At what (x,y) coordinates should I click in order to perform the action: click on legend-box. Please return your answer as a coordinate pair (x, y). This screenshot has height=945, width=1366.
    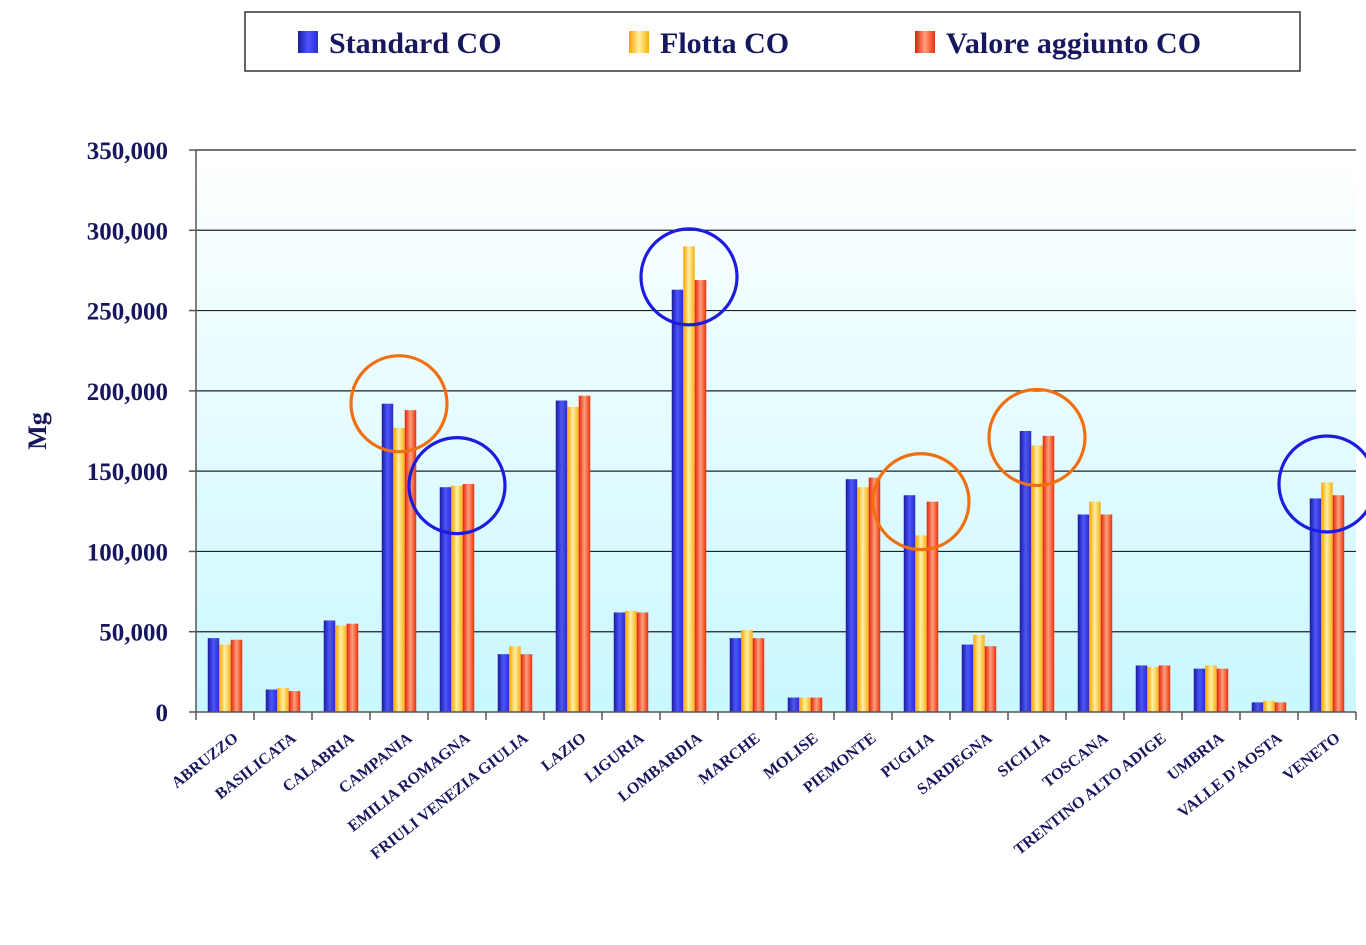
    Looking at the image, I should click on (772, 41).